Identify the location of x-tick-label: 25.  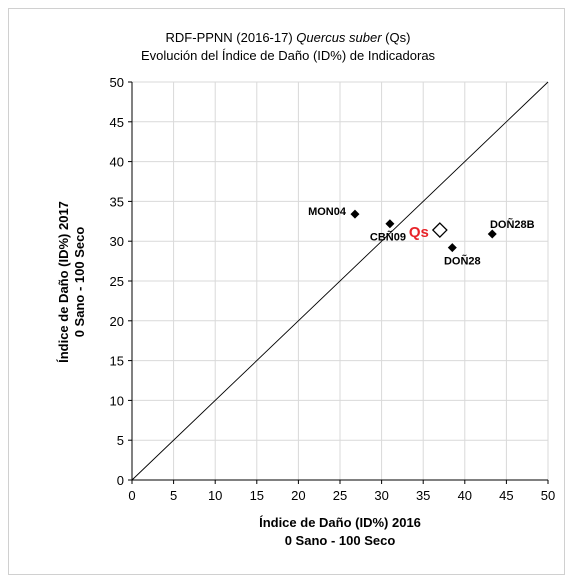
(340, 495).